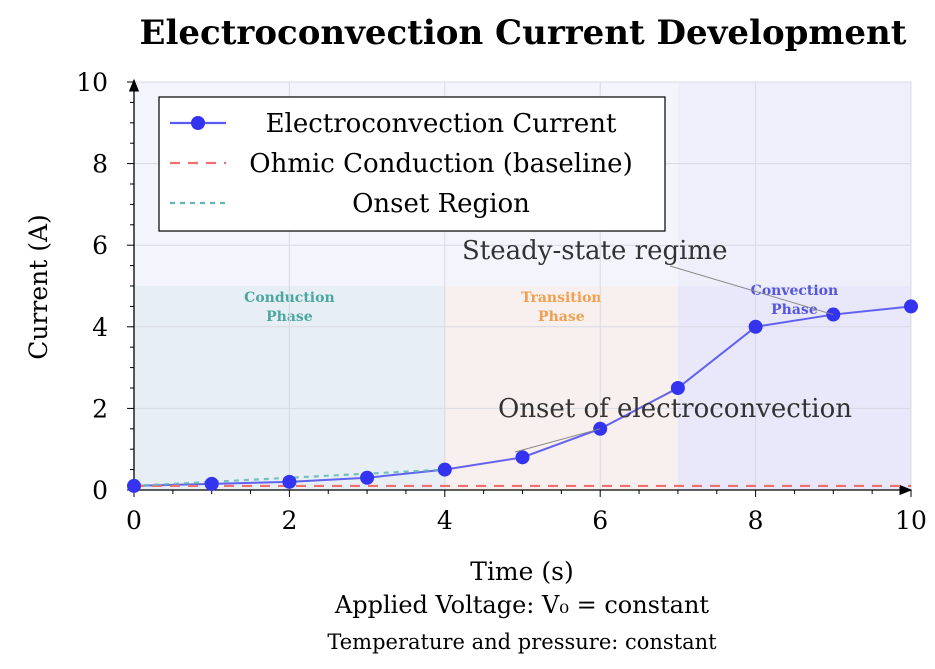  Describe the element at coordinates (445, 520) in the screenshot. I see `x-tick-label: 4` at that location.